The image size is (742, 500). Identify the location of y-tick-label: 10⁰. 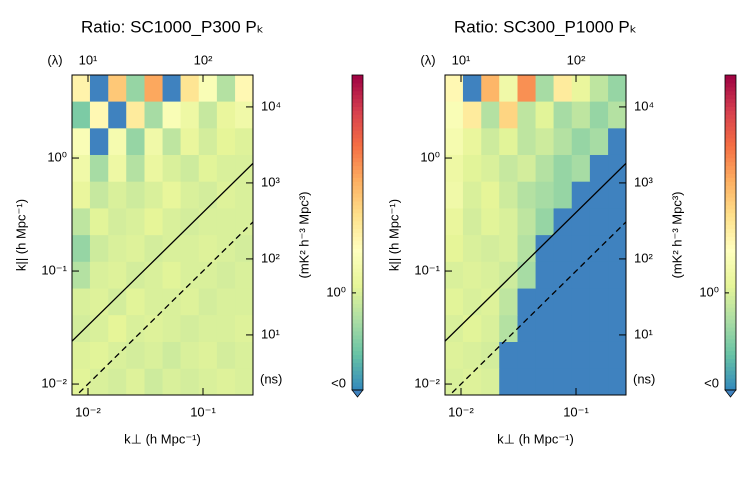
(430, 156).